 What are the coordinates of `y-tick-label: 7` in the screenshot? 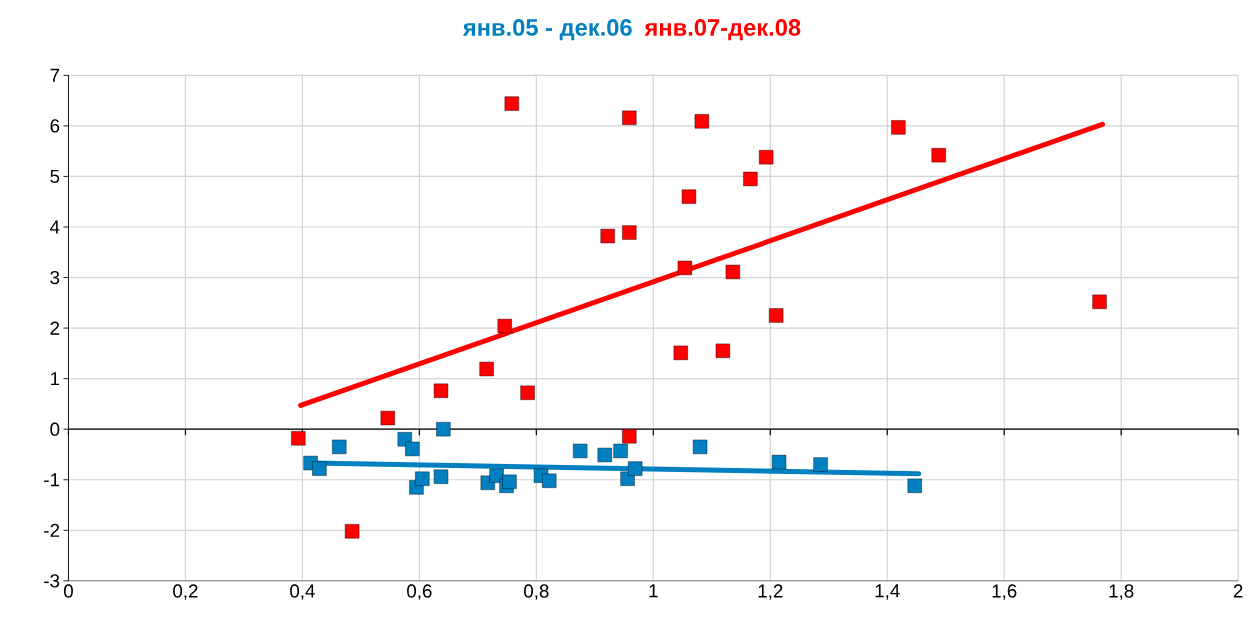 It's located at (55, 75).